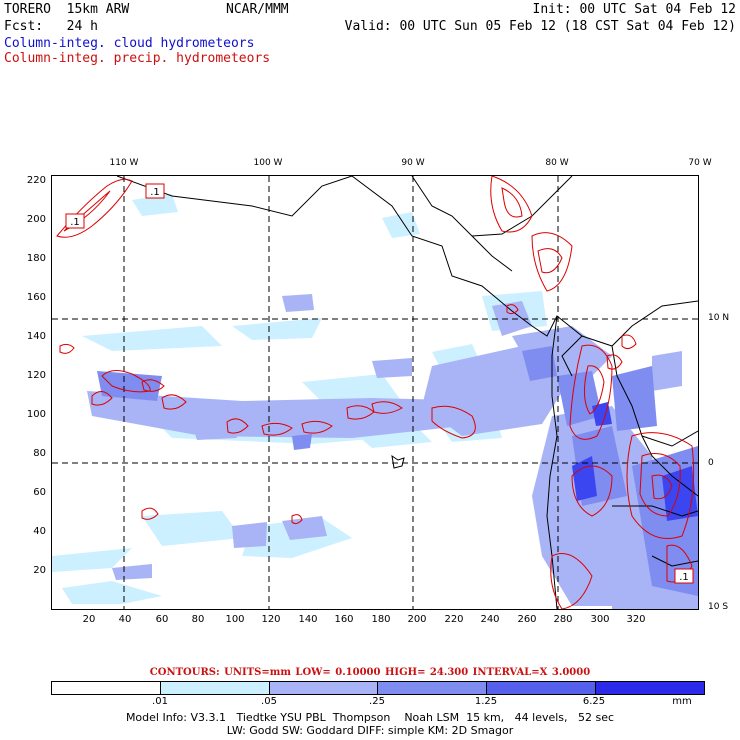 The height and width of the screenshot is (740, 740). What do you see at coordinates (377, 701) in the screenshot?
I see `colorbar-label: .25` at bounding box center [377, 701].